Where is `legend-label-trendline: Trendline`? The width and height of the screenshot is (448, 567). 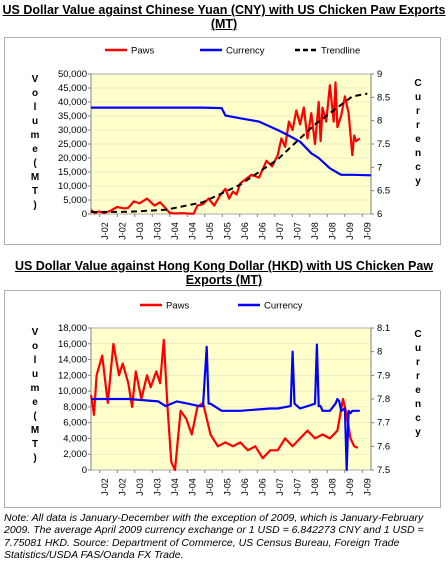
legend-label-trendline: Trendline is located at coordinates (340, 51).